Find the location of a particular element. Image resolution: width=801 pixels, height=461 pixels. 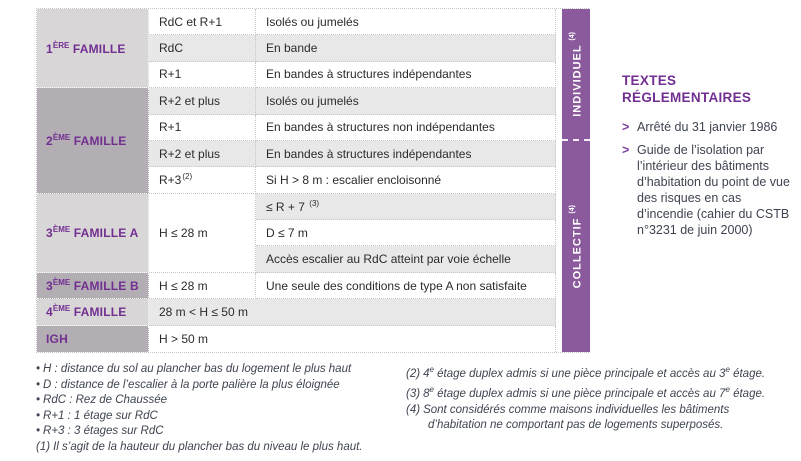

footnote: • RdC : Rez de Chaussée is located at coordinates (102, 400).